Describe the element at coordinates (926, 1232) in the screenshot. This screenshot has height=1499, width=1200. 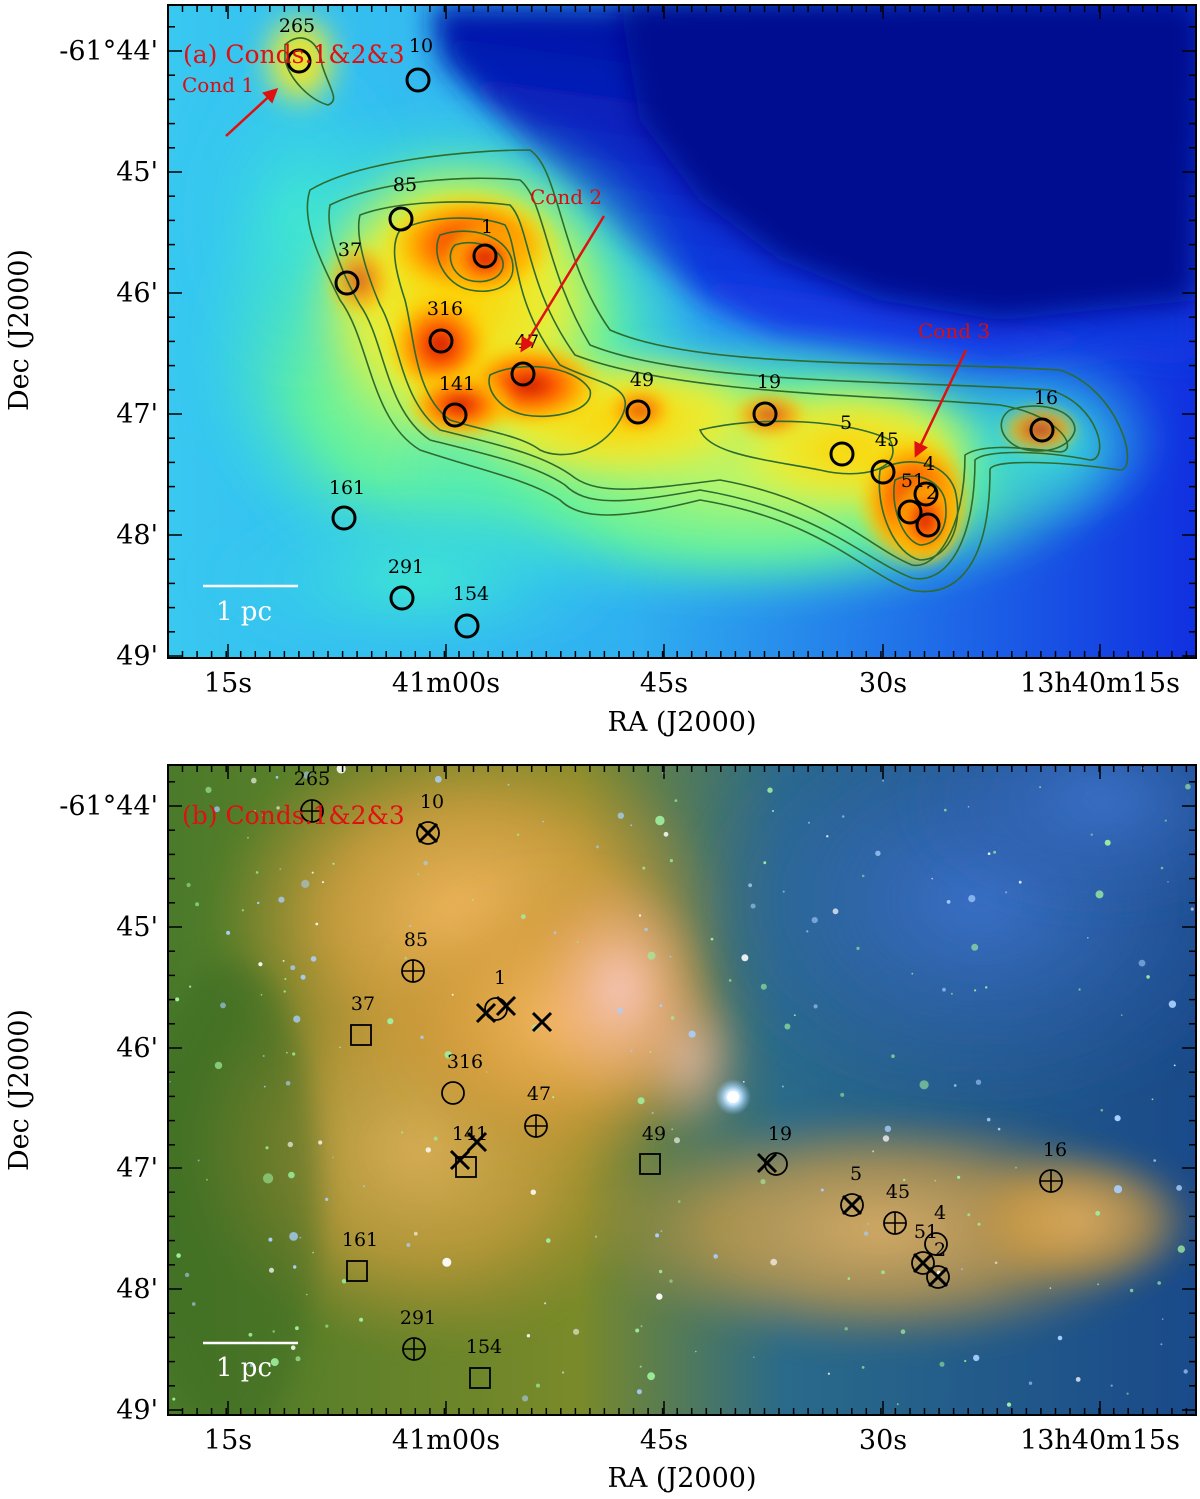
I see `source-label: 51` at that location.